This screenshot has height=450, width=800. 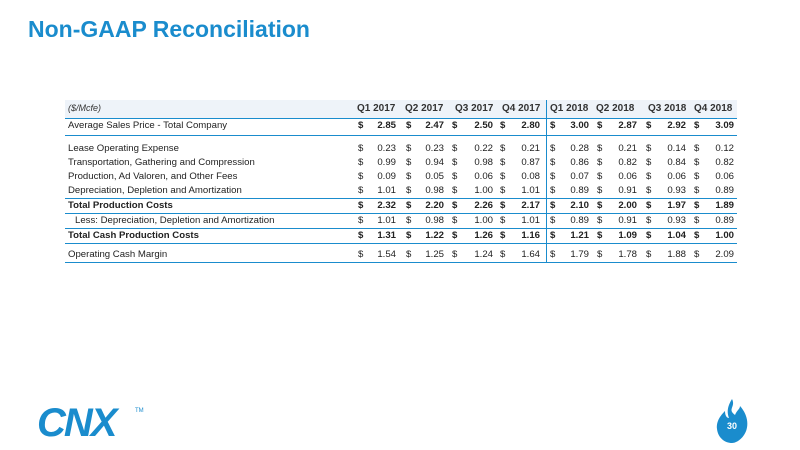 I want to click on flame-icon, so click(x=732, y=423).